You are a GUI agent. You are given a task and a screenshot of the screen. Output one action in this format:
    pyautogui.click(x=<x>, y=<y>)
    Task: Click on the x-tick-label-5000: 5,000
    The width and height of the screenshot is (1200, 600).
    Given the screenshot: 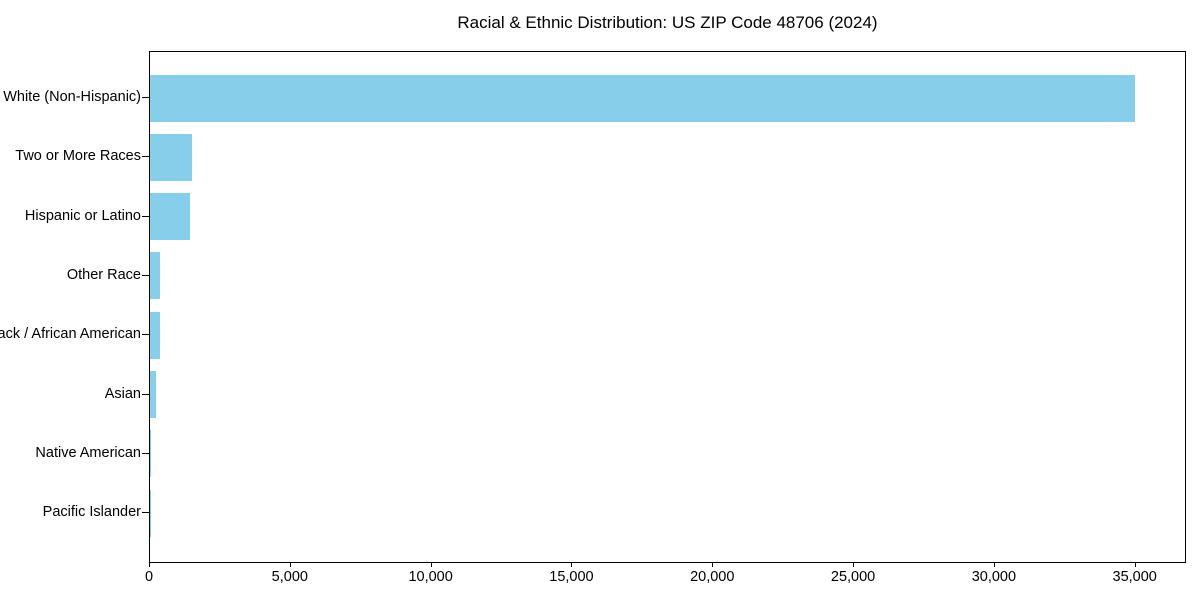 What is the action you would take?
    pyautogui.click(x=289, y=577)
    